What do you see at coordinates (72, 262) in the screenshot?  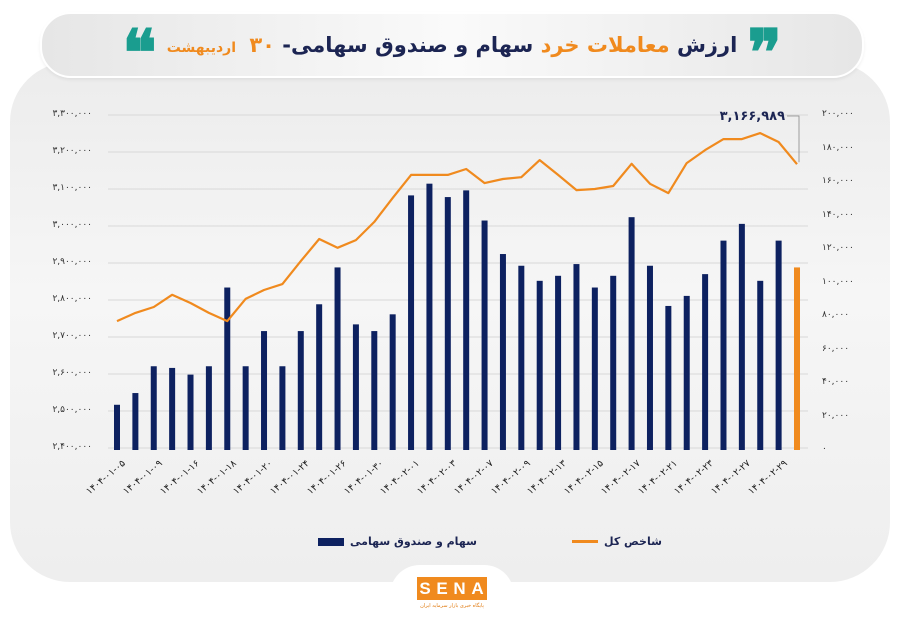 I see `left-axis-tick: ۲,۹۰۰,۰۰۰` at bounding box center [72, 262].